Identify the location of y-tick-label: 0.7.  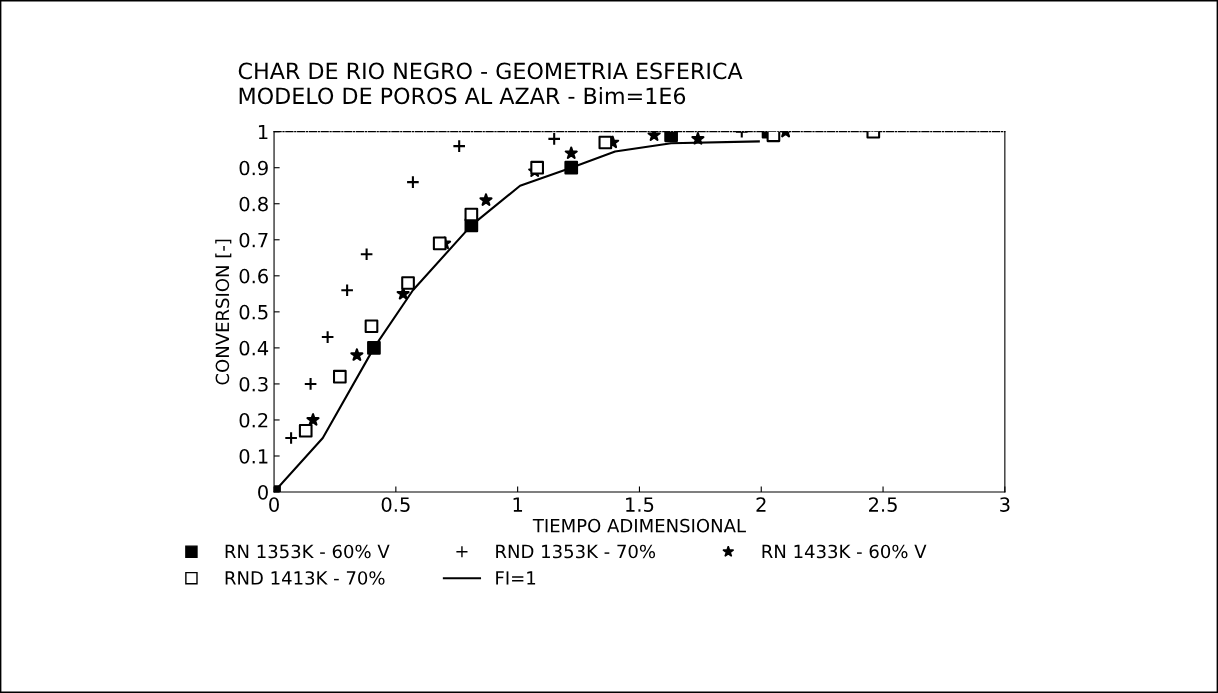
(253, 240).